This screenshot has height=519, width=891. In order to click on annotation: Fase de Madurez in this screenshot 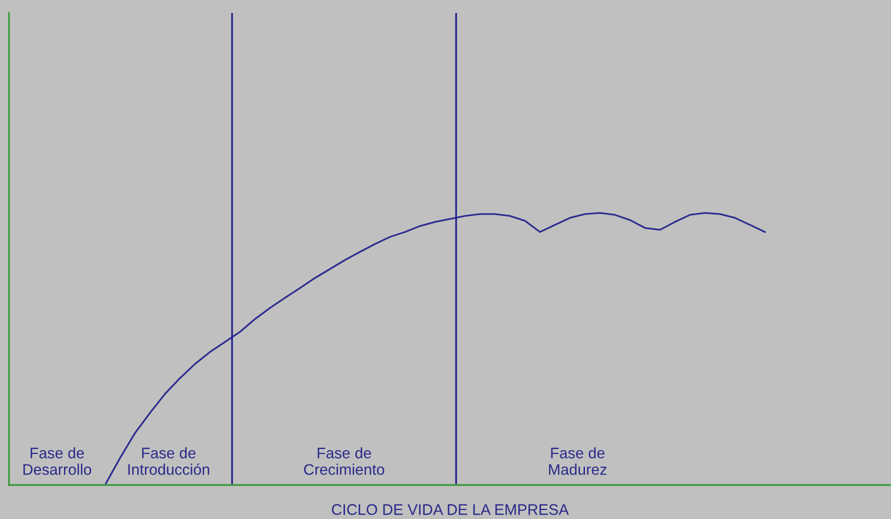, I will do `click(577, 461)`.